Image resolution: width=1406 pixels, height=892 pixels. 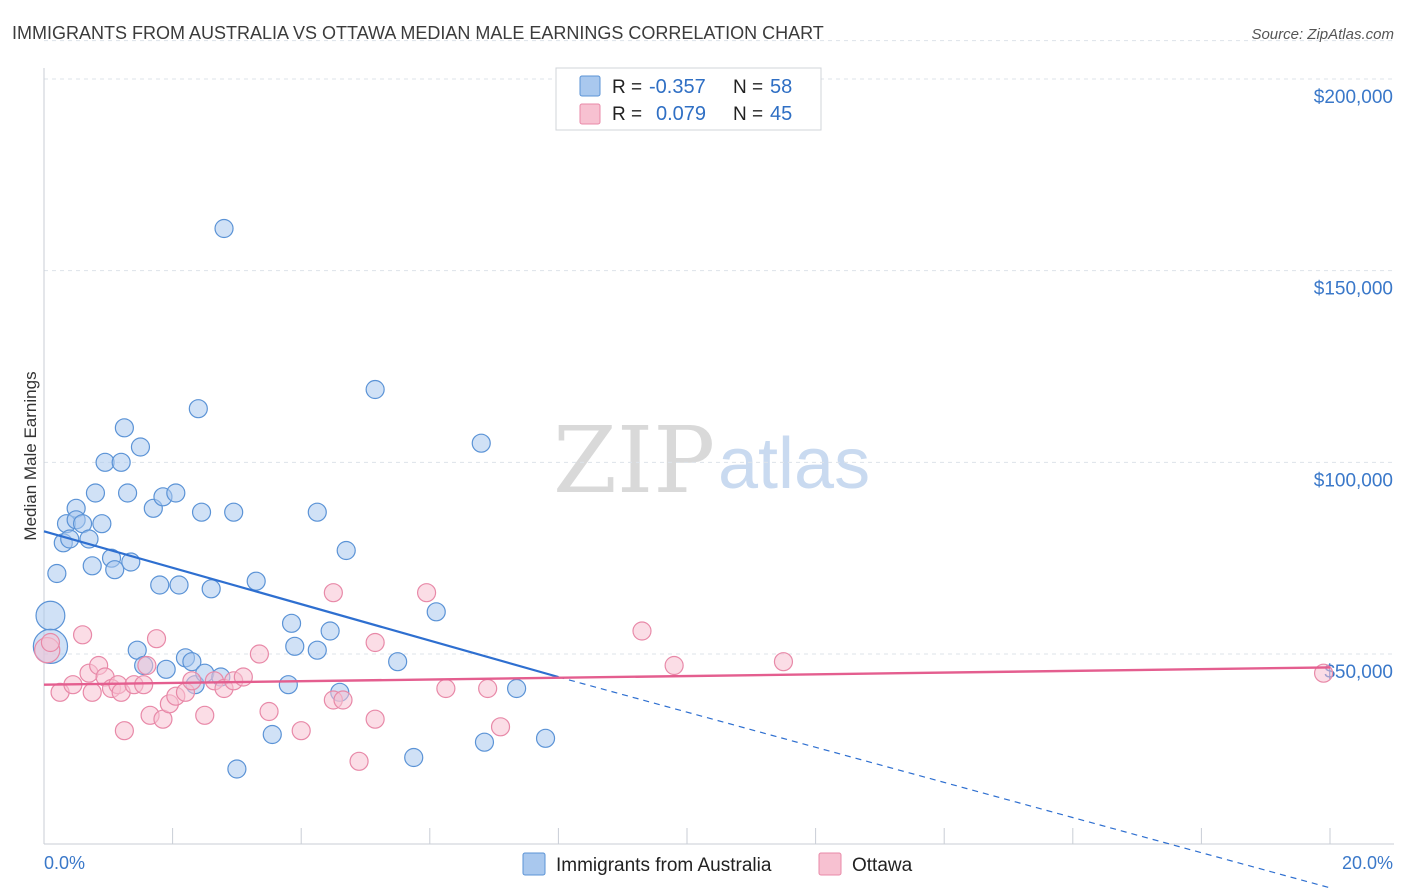 I want to click on ottawa-trendline, so click(x=687, y=676).